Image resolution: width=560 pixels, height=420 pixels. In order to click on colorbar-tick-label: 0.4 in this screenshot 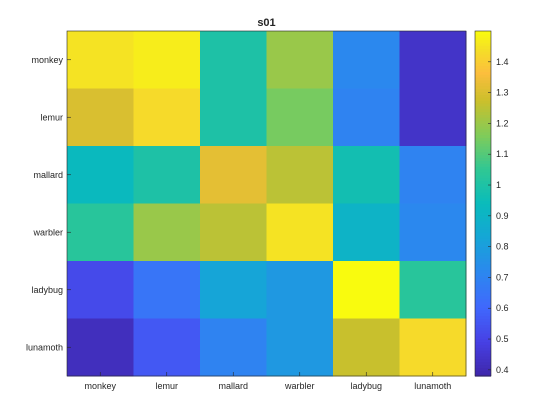, I will do `click(502, 370)`.